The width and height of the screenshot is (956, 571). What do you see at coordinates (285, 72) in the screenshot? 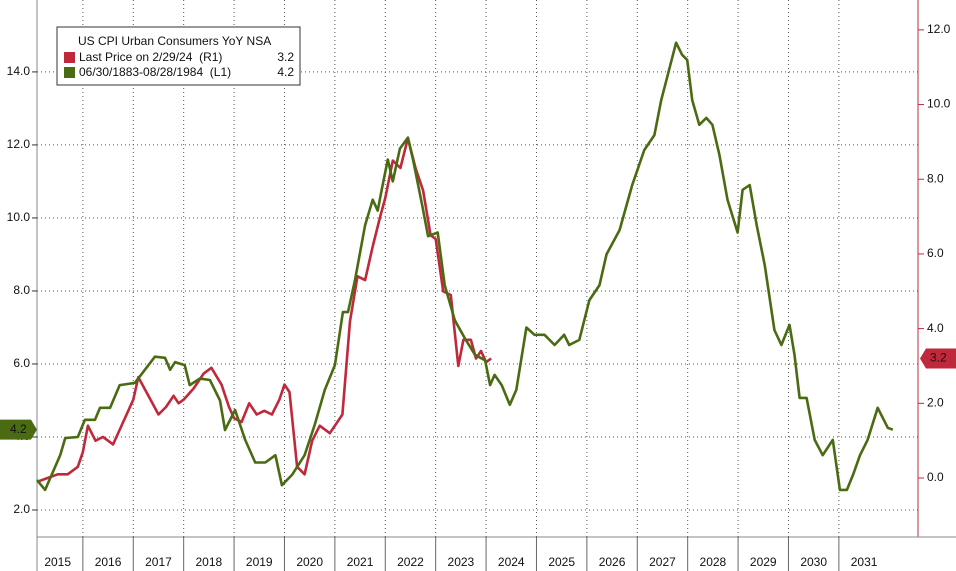
I see `legend-value: 4.2` at bounding box center [285, 72].